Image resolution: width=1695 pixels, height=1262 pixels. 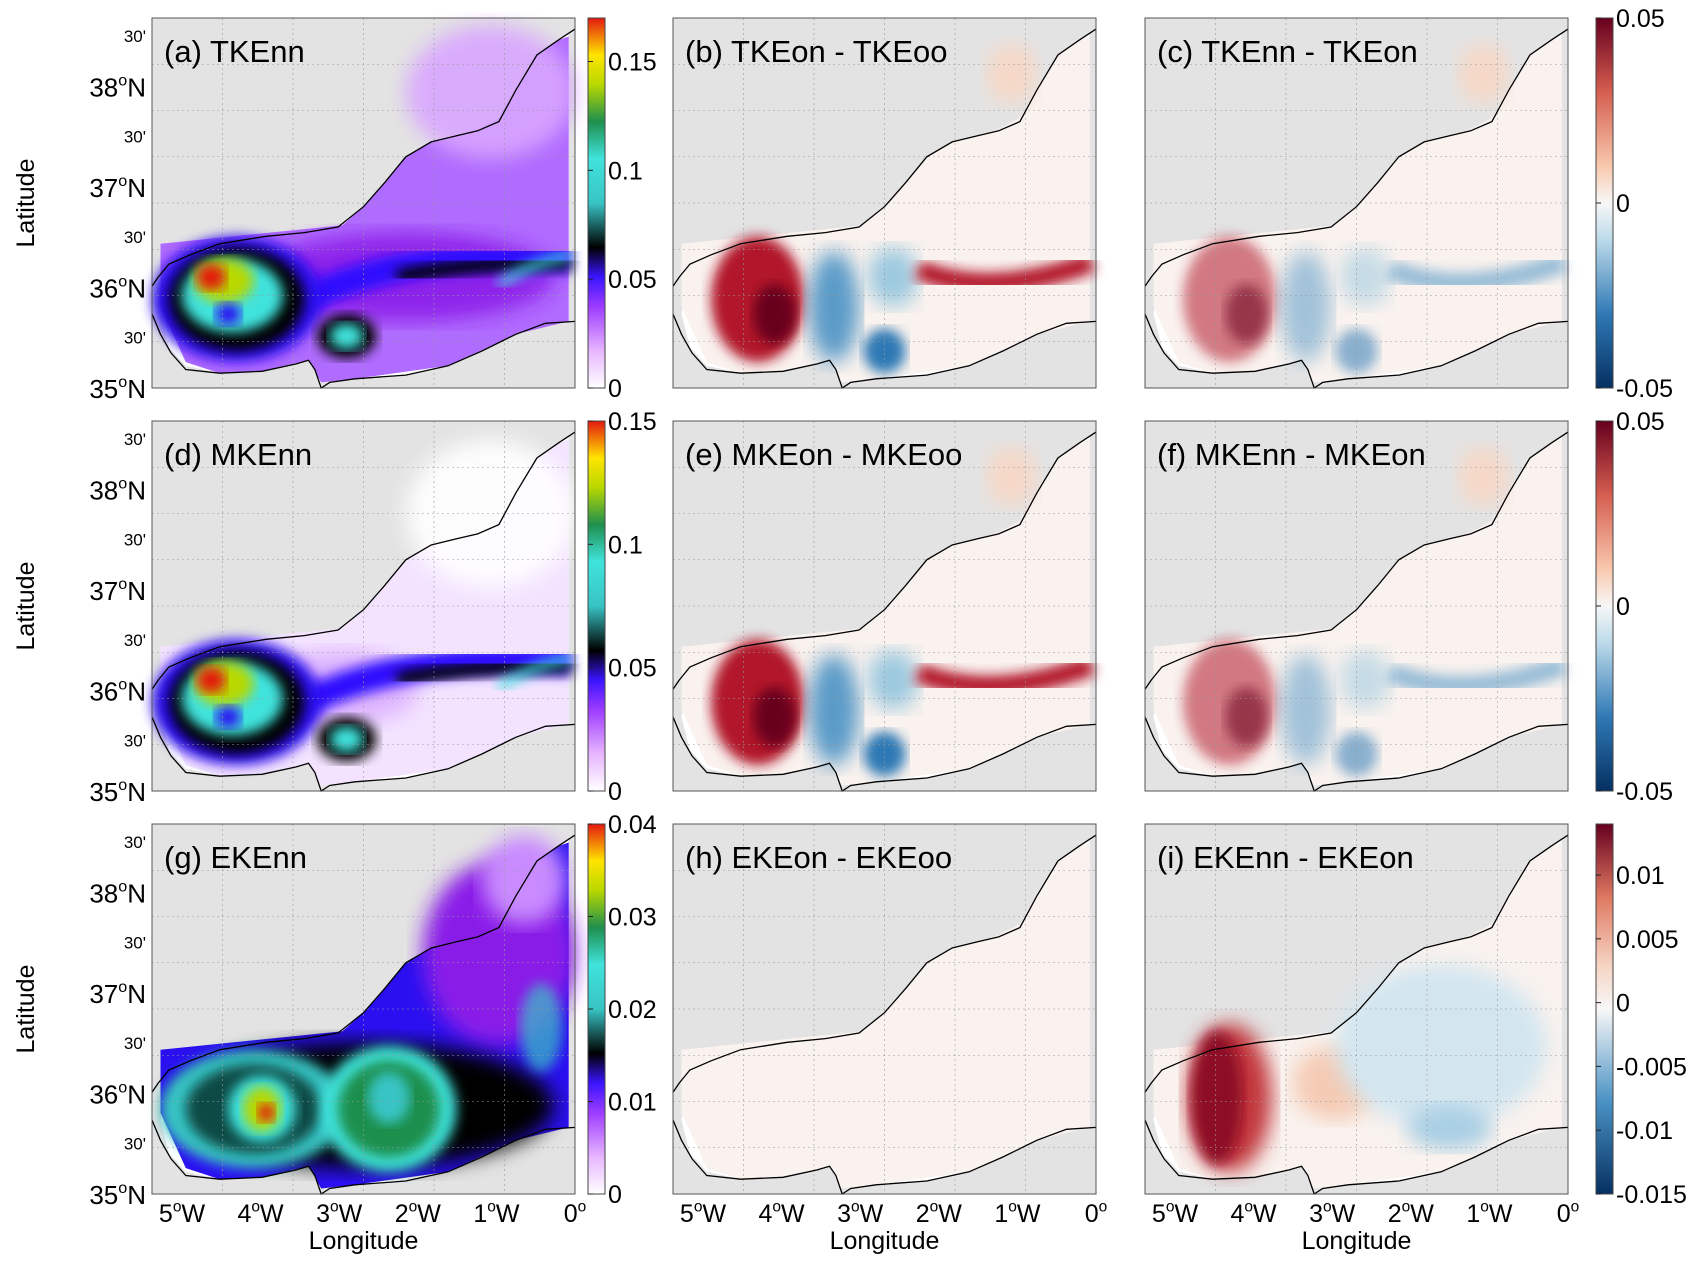 What do you see at coordinates (632, 1010) in the screenshot?
I see `colorbar-tick-label: 0.02` at bounding box center [632, 1010].